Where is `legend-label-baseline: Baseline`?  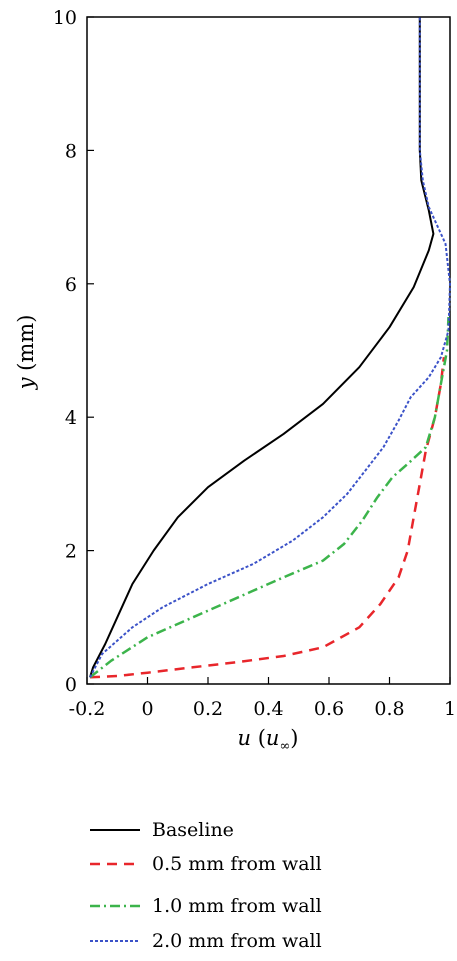
legend-label-baseline: Baseline is located at coordinates (193, 830).